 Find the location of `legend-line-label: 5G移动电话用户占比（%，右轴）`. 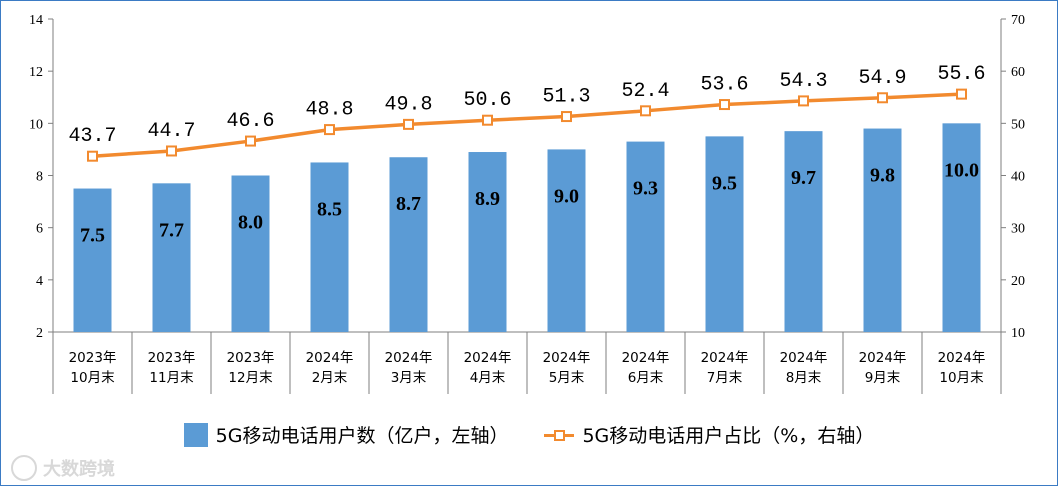

legend-line-label: 5G移动电话用户占比（%，右轴） is located at coordinates (728, 436).